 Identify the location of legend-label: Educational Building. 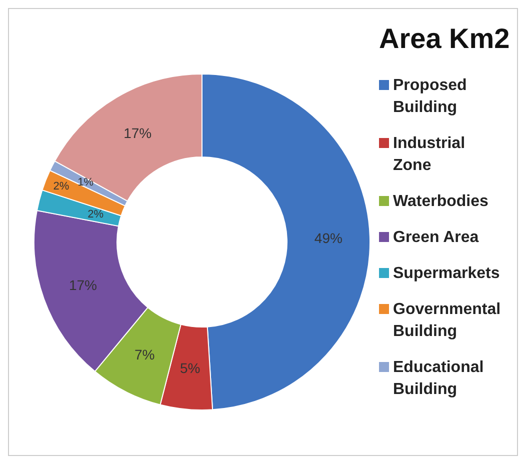
(439, 379).